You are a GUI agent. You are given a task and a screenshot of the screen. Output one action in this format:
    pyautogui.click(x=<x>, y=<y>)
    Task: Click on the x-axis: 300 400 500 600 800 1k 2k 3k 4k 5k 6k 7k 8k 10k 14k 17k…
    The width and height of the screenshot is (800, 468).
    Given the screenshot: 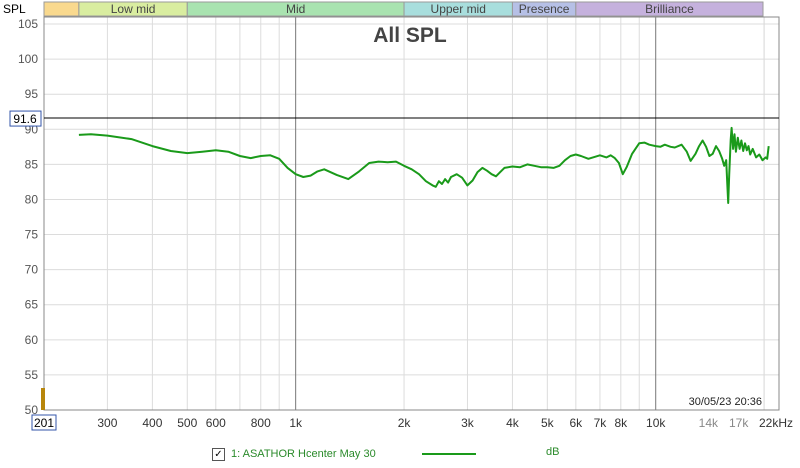 What is the action you would take?
    pyautogui.click(x=412, y=422)
    